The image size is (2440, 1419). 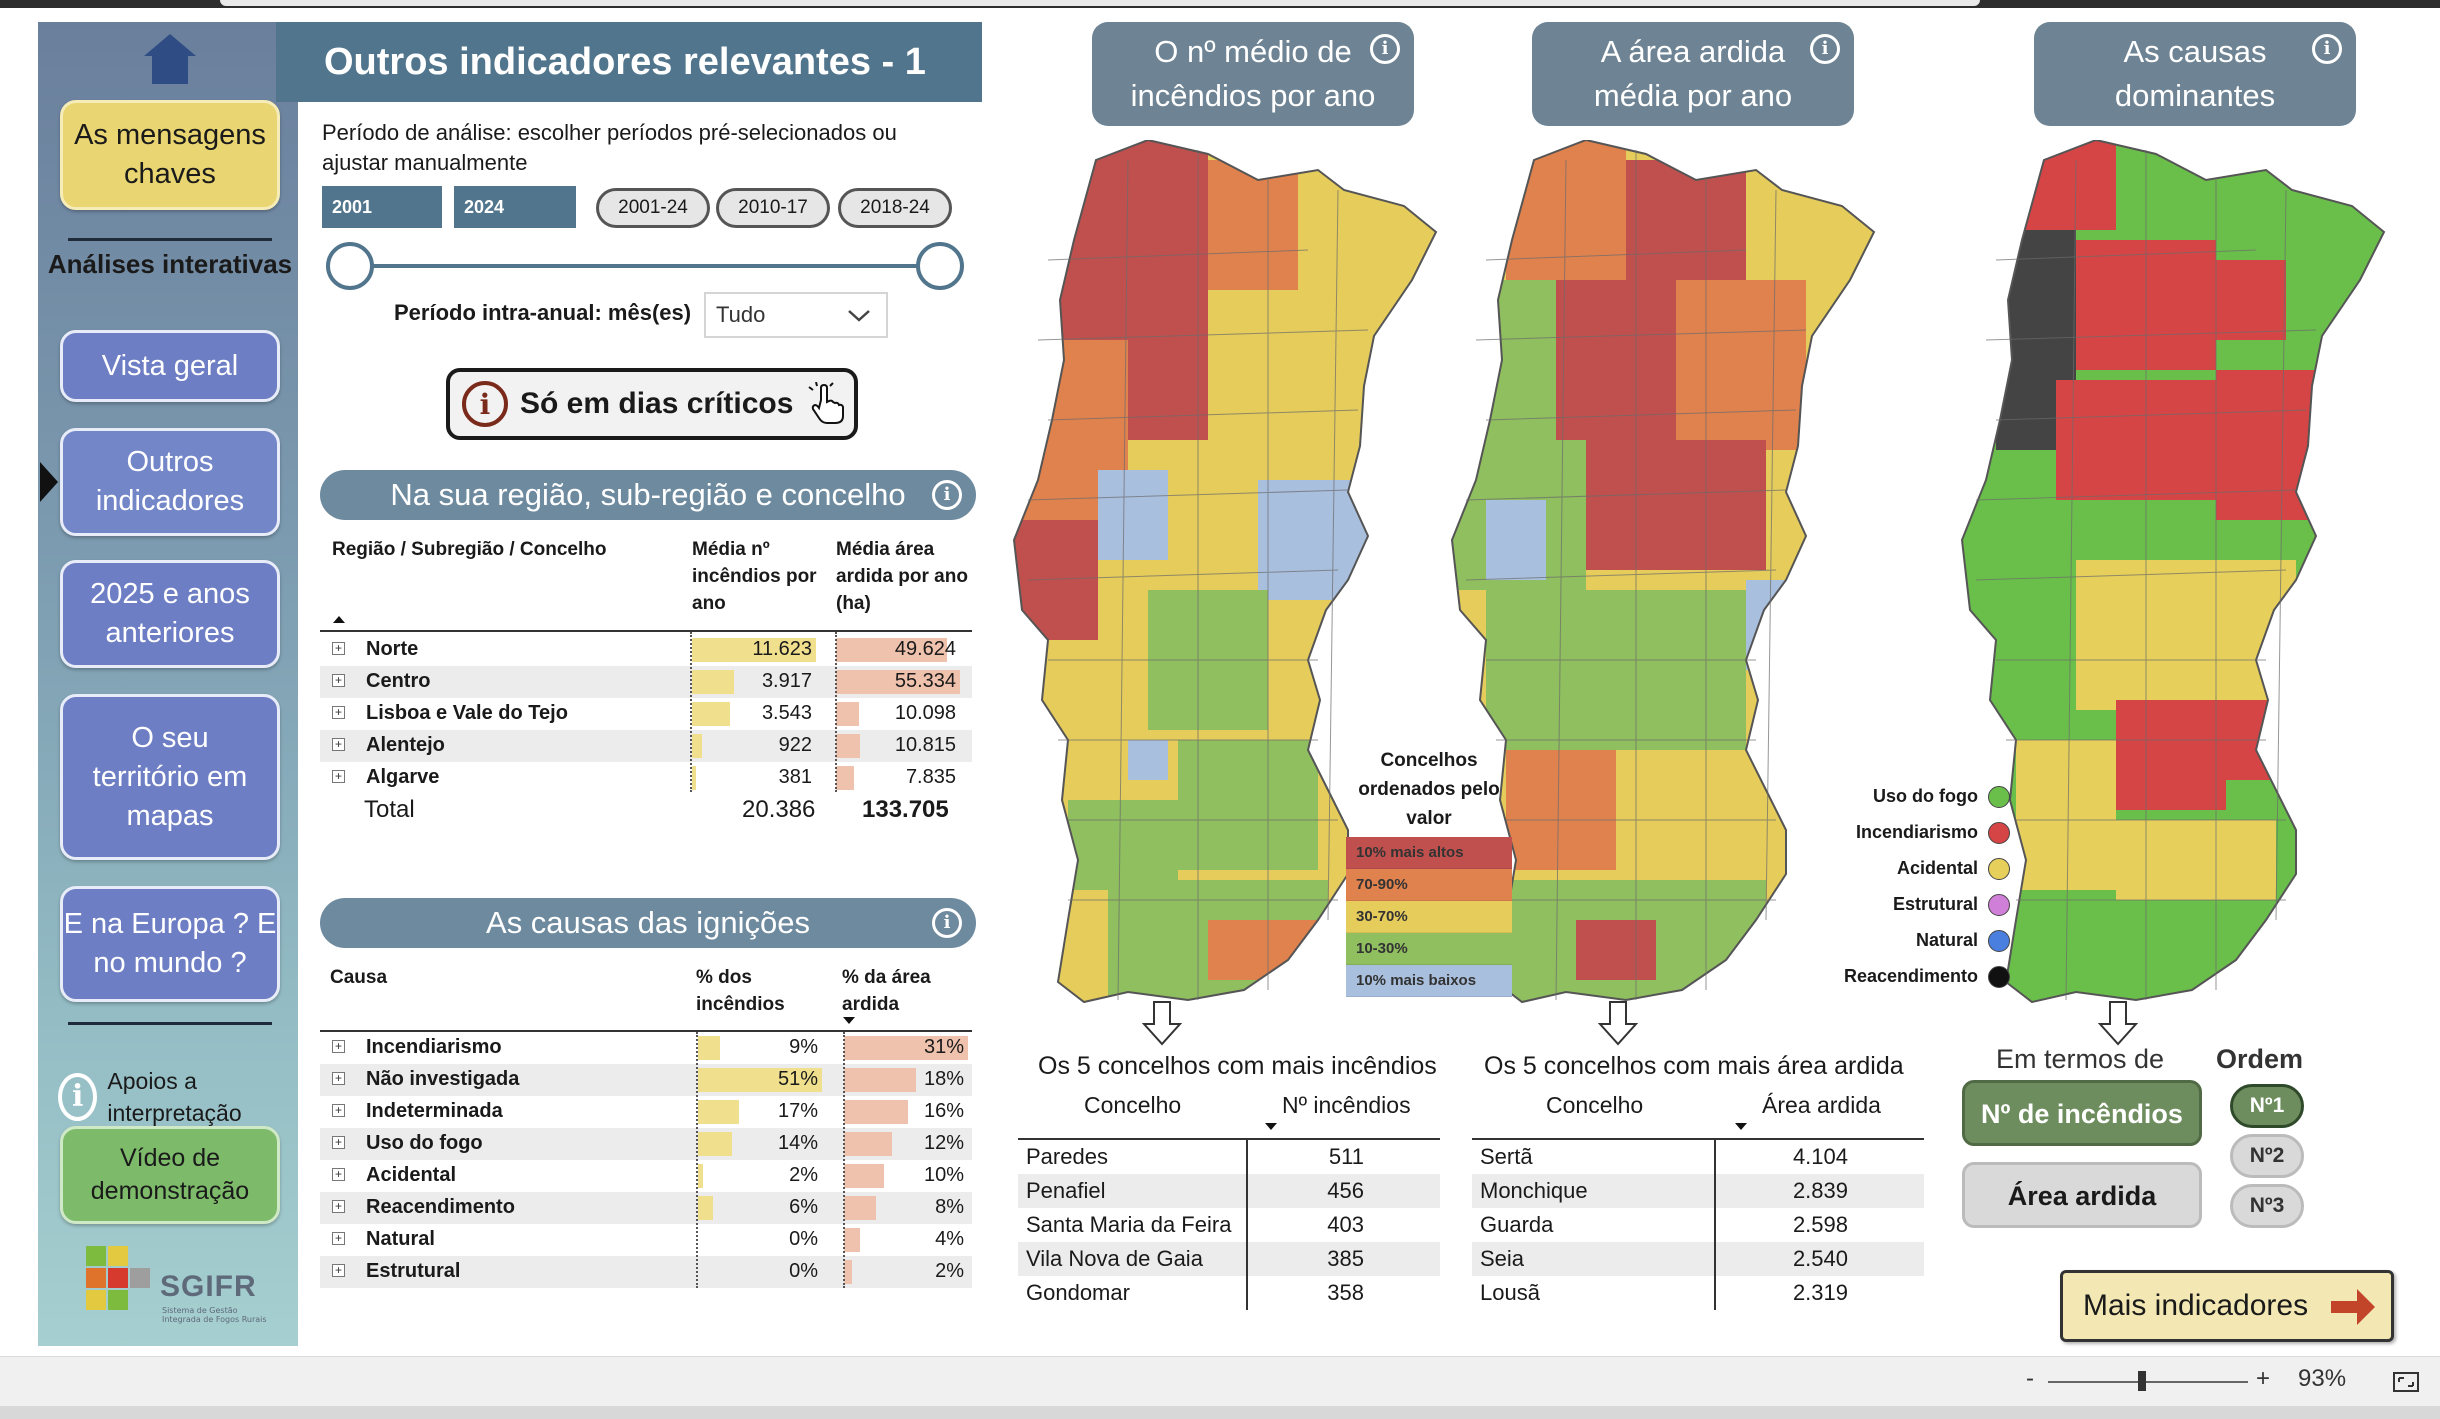 What do you see at coordinates (170, 155) in the screenshot?
I see `key-messages-button: As mensagens chaves` at bounding box center [170, 155].